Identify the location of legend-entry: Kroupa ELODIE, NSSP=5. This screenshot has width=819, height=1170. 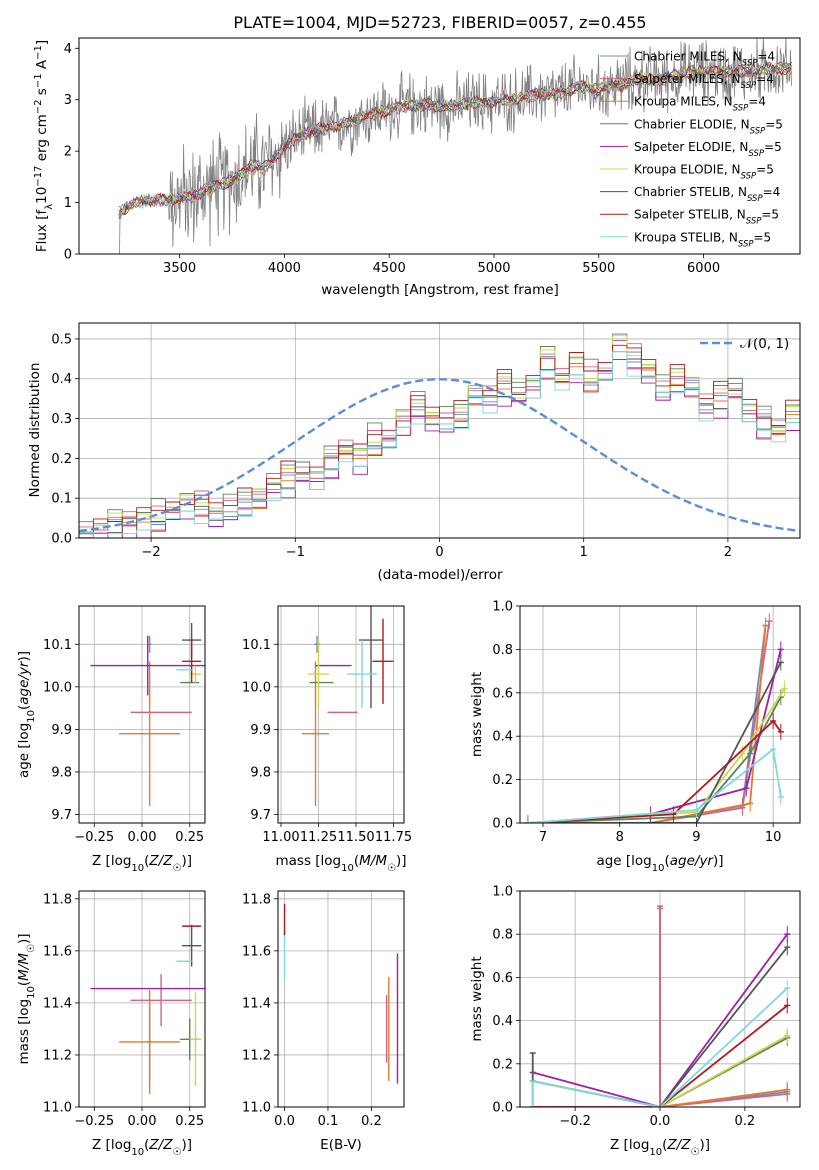
(704, 172).